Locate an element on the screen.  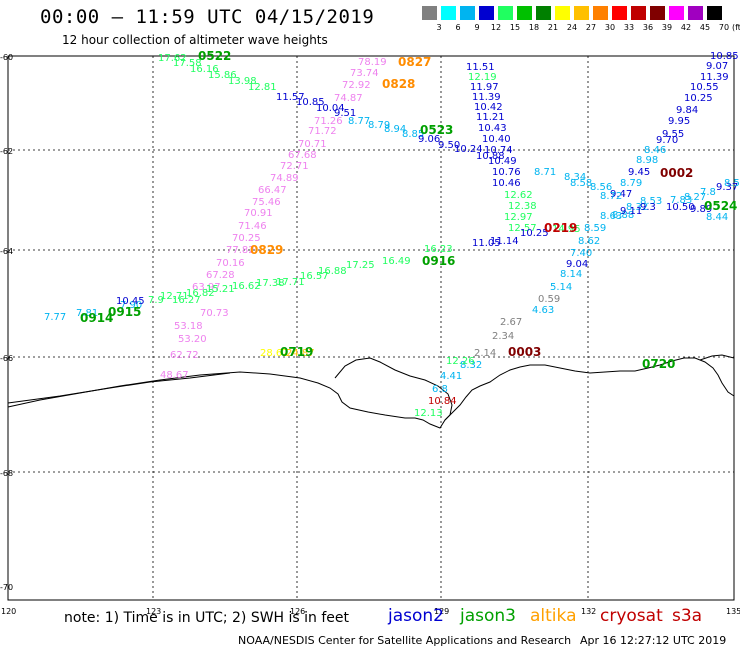
legend-s3a: s3a is located at coordinates (687, 616).